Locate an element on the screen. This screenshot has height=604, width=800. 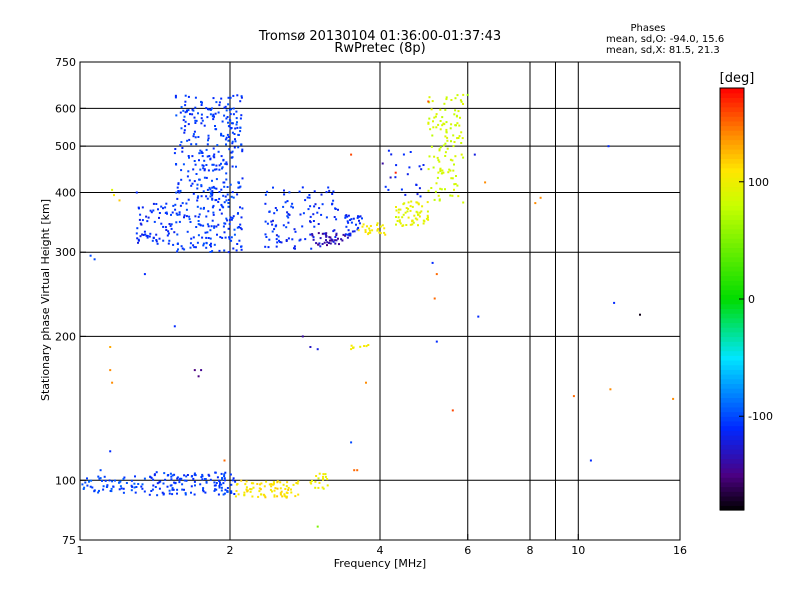
colorbar-tick-label: 0 is located at coordinates (751, 299).